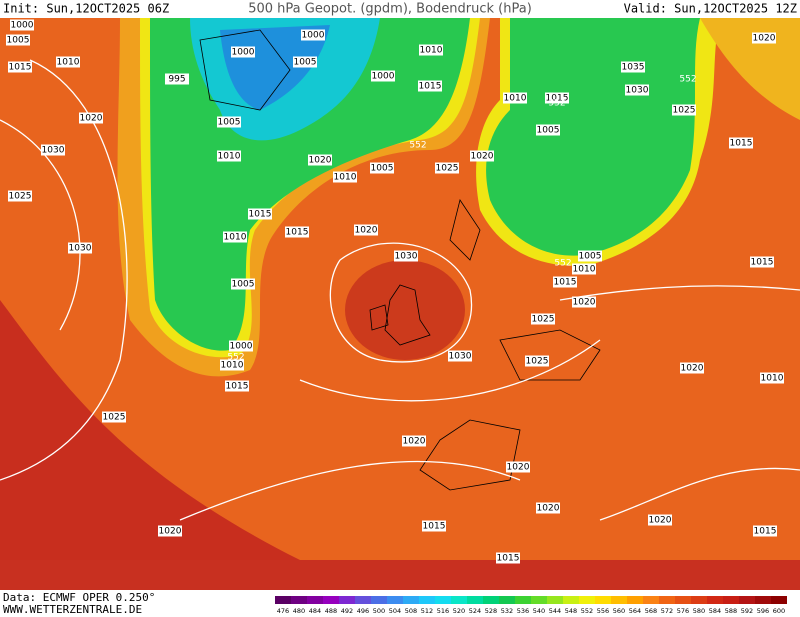 The height and width of the screenshot is (617, 800). I want to click on south-region, so click(400, 575).